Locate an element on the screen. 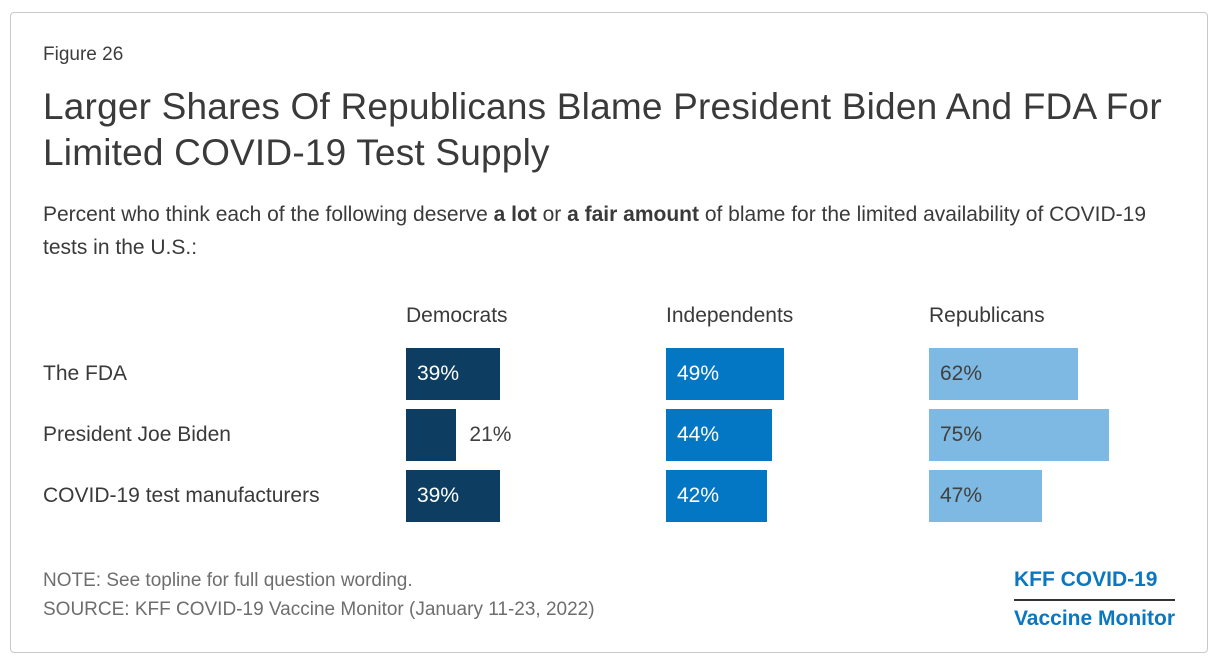 Image resolution: width=1220 pixels, height=668 pixels. chart-row: The FDA 39% 49% 62% is located at coordinates (609, 374).